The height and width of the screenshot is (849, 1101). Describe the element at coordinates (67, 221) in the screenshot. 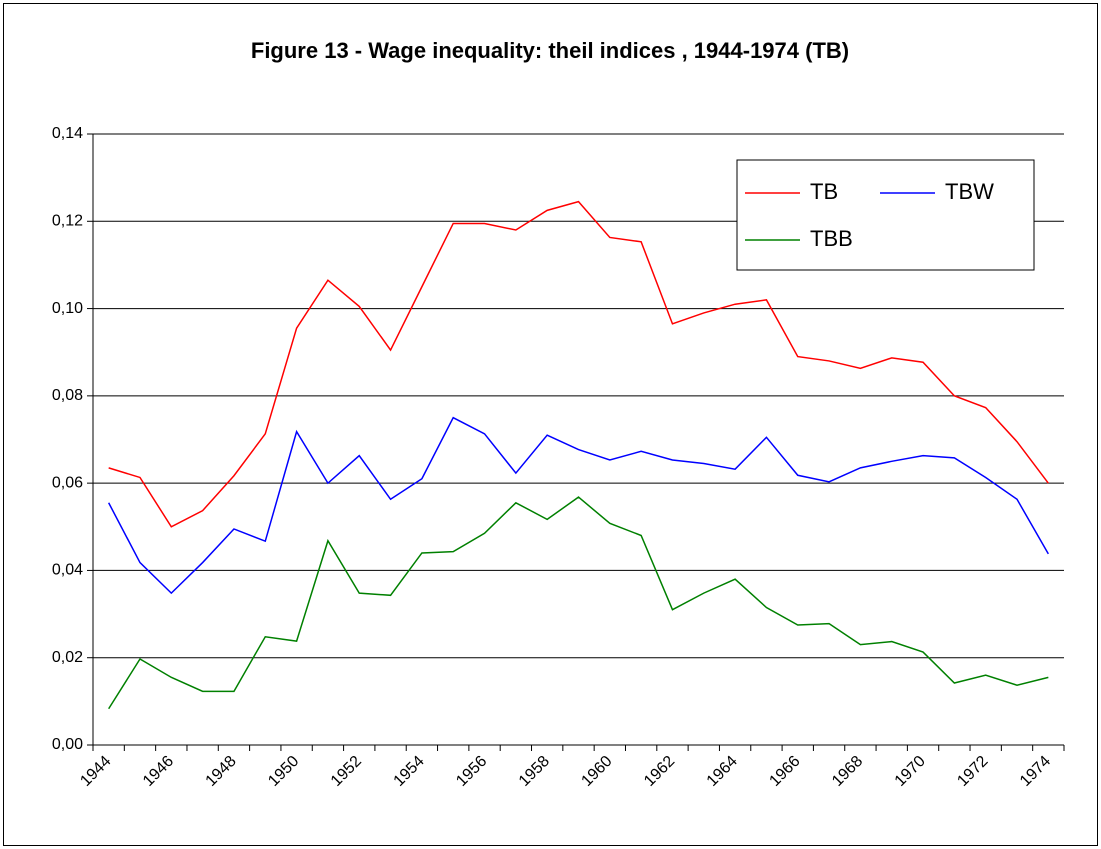

I see `y-tick-label: 0,12` at that location.